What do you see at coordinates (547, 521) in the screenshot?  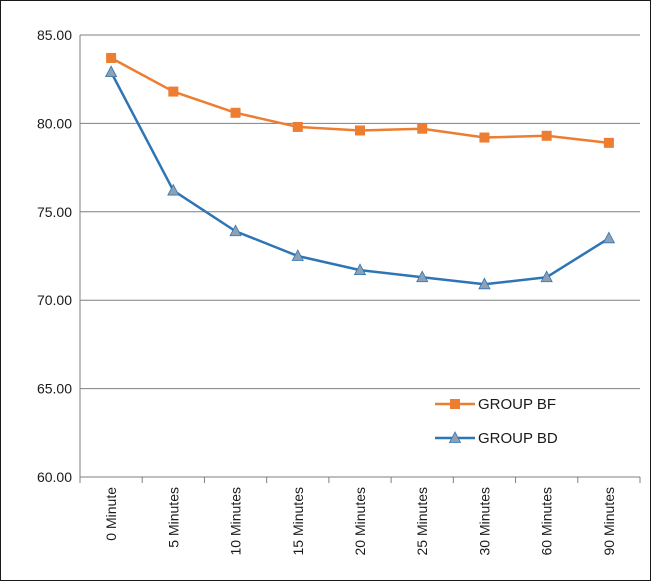 I see `x-tick-label: 60 Minutes` at bounding box center [547, 521].